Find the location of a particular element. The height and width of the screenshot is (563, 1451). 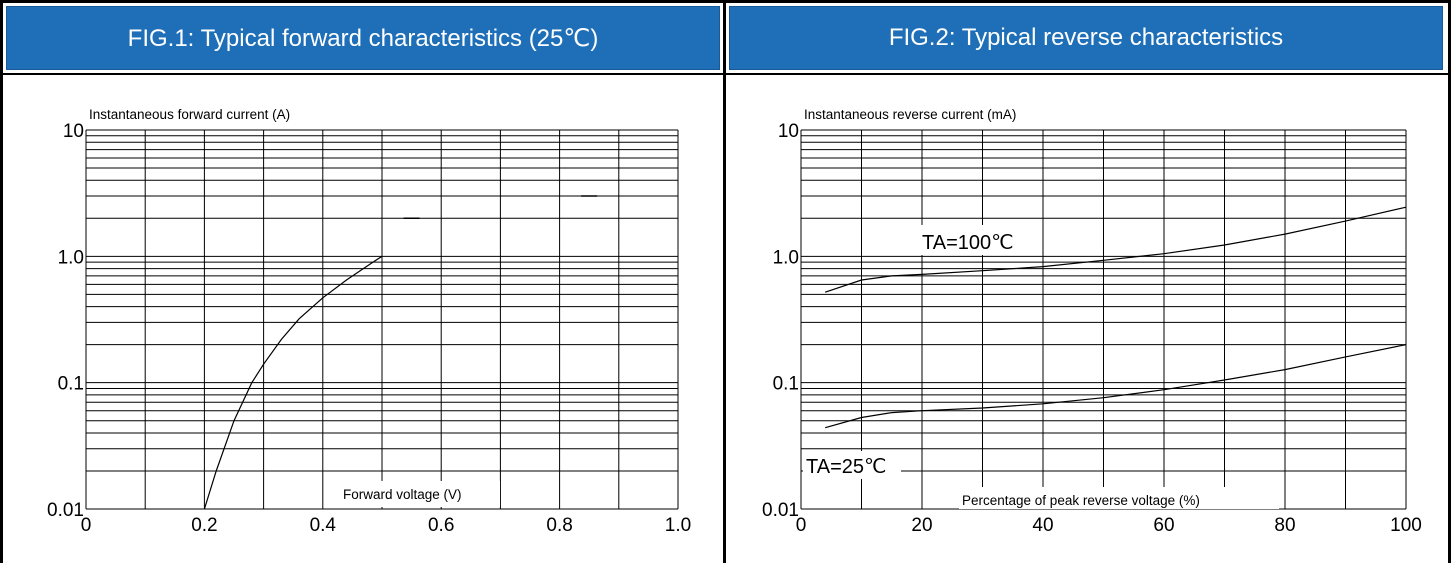

panel-divider is located at coordinates (724, 281).